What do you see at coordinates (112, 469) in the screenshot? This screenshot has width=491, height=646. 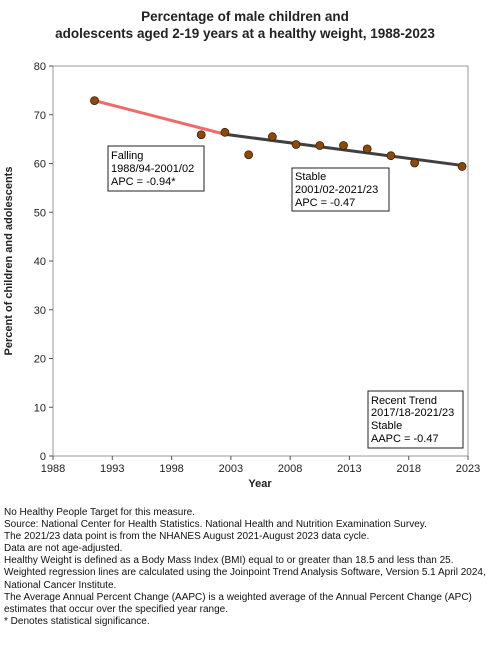 I see `x-tick-label: 1993` at bounding box center [112, 469].